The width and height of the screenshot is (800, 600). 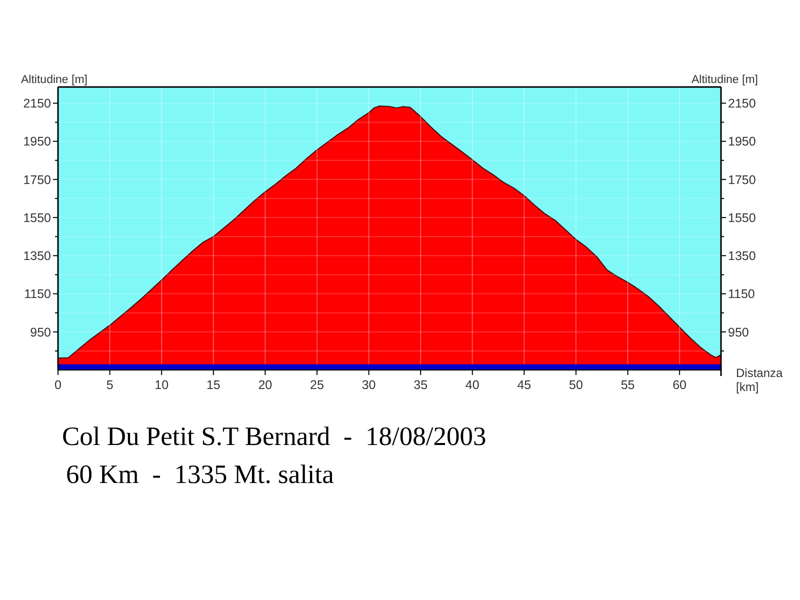 What do you see at coordinates (37, 179) in the screenshot?
I see `y-tick-label: 1750` at bounding box center [37, 179].